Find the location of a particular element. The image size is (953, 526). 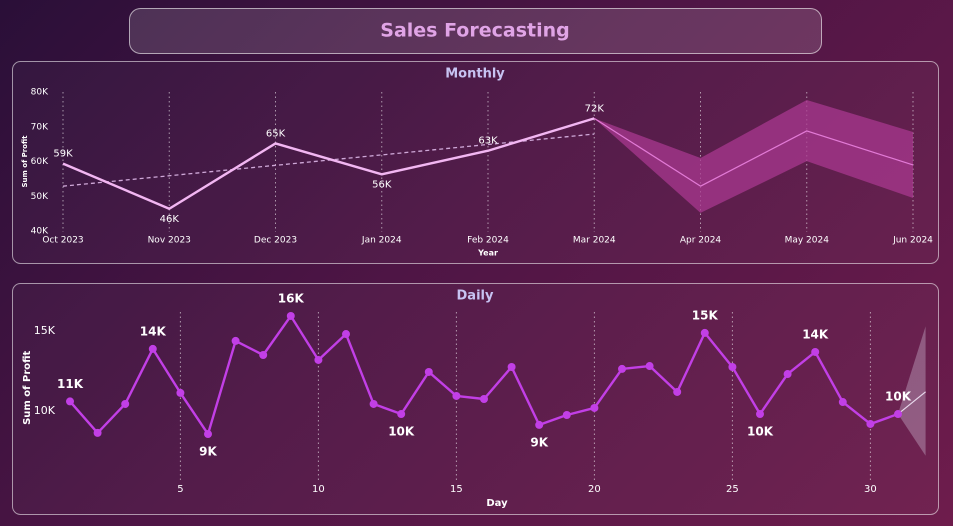

x-tick-label: Dec 2023 is located at coordinates (275, 241).